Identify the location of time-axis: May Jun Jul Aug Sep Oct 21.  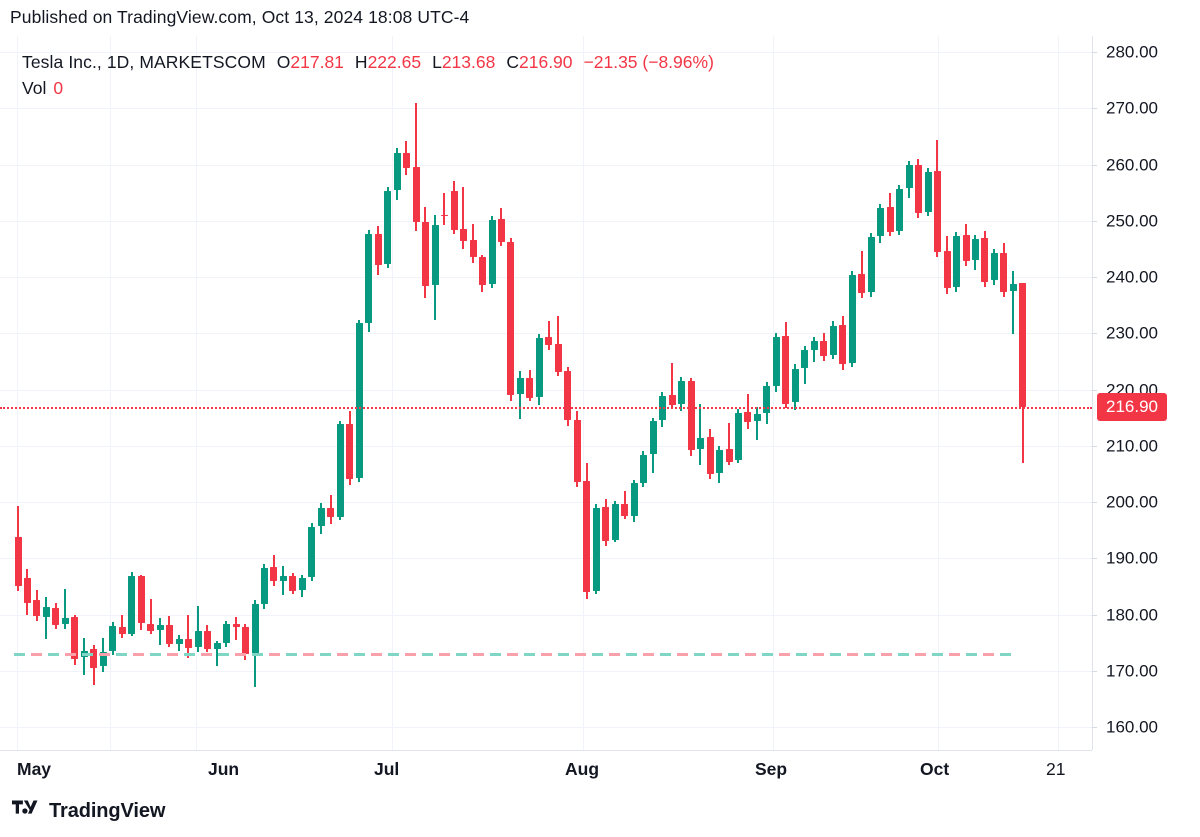
(600, 771).